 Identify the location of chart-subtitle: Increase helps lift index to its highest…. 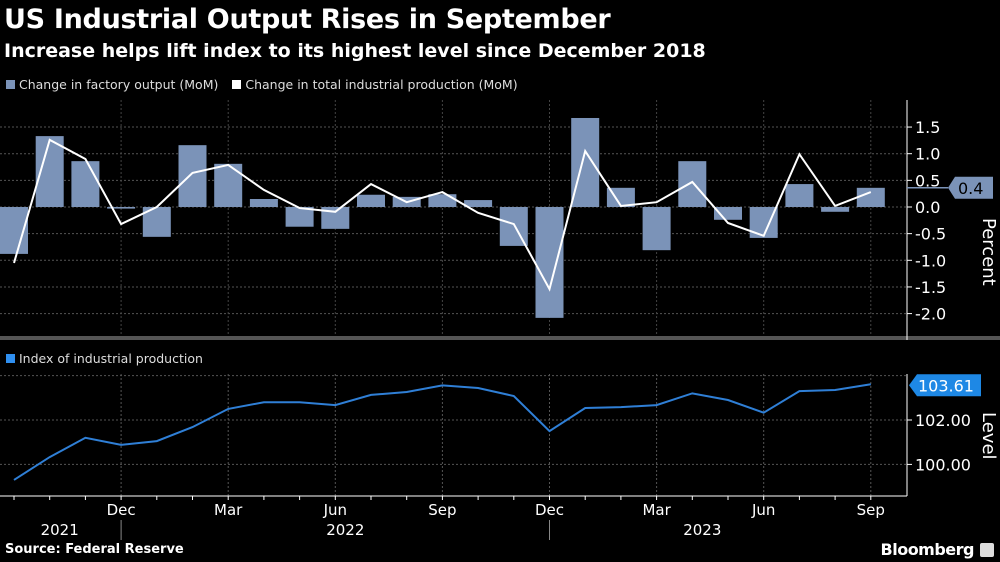
(355, 51).